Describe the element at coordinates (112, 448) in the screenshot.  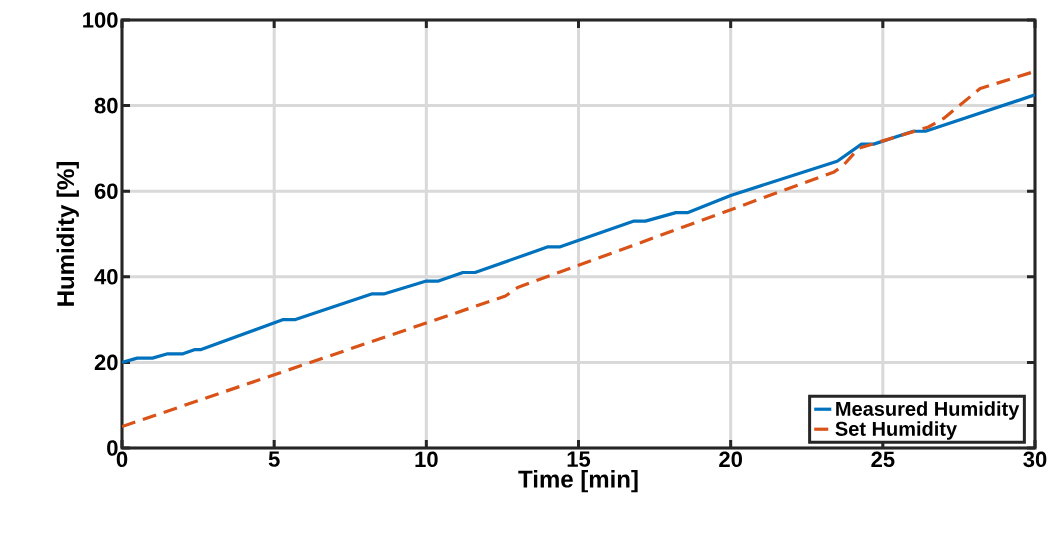
I see `y-tick-label: 0` at that location.